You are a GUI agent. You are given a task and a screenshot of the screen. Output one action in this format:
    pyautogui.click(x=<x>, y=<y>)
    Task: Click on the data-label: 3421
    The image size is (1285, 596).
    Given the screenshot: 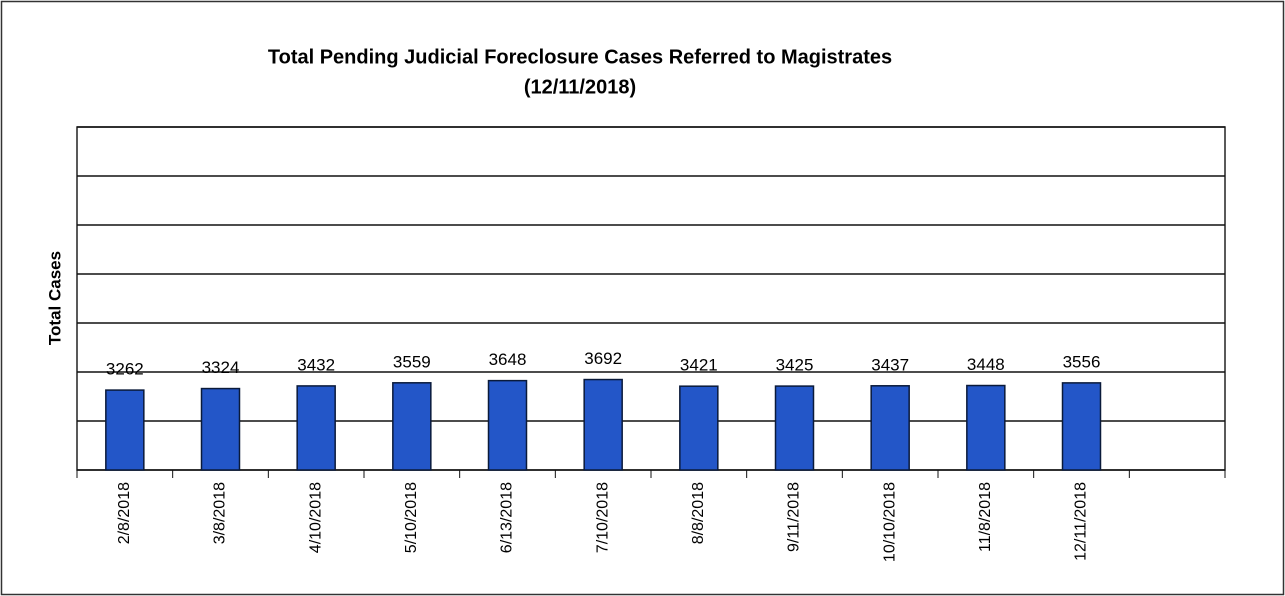 What is the action you would take?
    pyautogui.click(x=699, y=365)
    